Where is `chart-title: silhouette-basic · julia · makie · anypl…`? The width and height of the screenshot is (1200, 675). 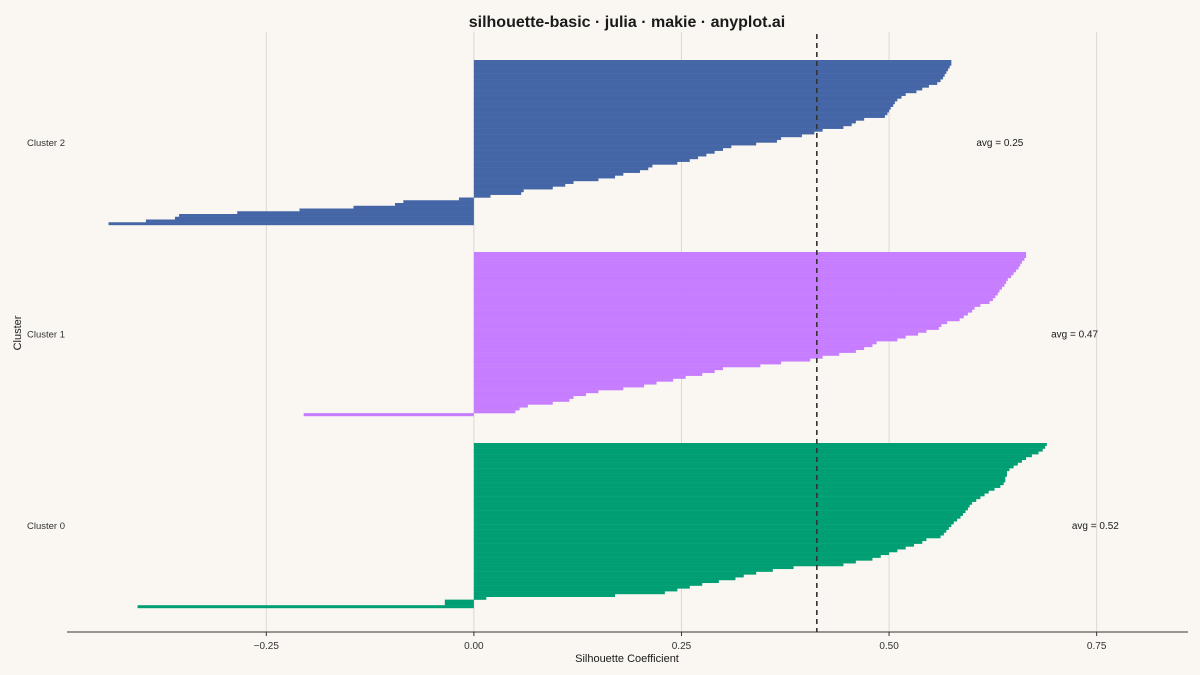
chart-title: silhouette-basic · julia · makie · anypl… is located at coordinates (627, 22).